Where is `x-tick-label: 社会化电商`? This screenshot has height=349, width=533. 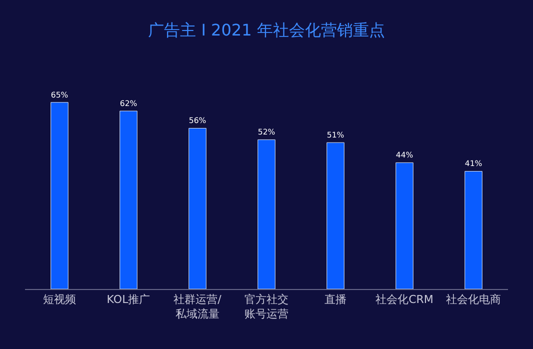 x-tick-label: 社会化电商 is located at coordinates (473, 299).